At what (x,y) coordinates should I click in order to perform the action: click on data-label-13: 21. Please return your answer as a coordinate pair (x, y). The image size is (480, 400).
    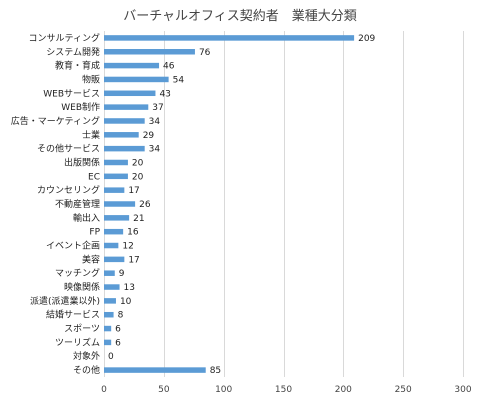
    Looking at the image, I should click on (138, 219).